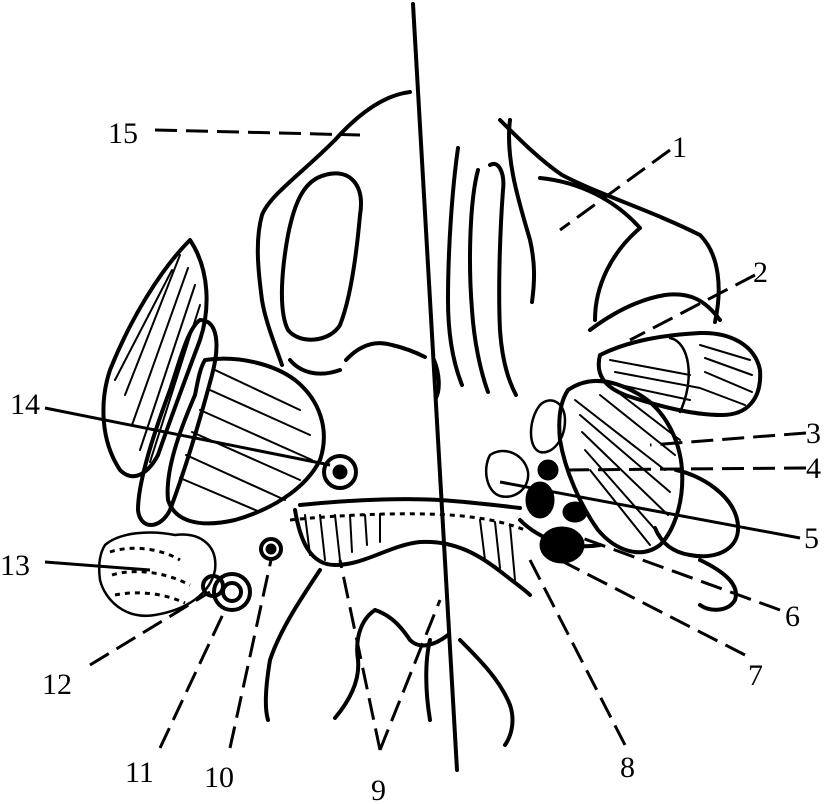 The width and height of the screenshot is (827, 804). Describe the element at coordinates (177, 422) in the screenshot. I see `left-elongated-process` at that location.